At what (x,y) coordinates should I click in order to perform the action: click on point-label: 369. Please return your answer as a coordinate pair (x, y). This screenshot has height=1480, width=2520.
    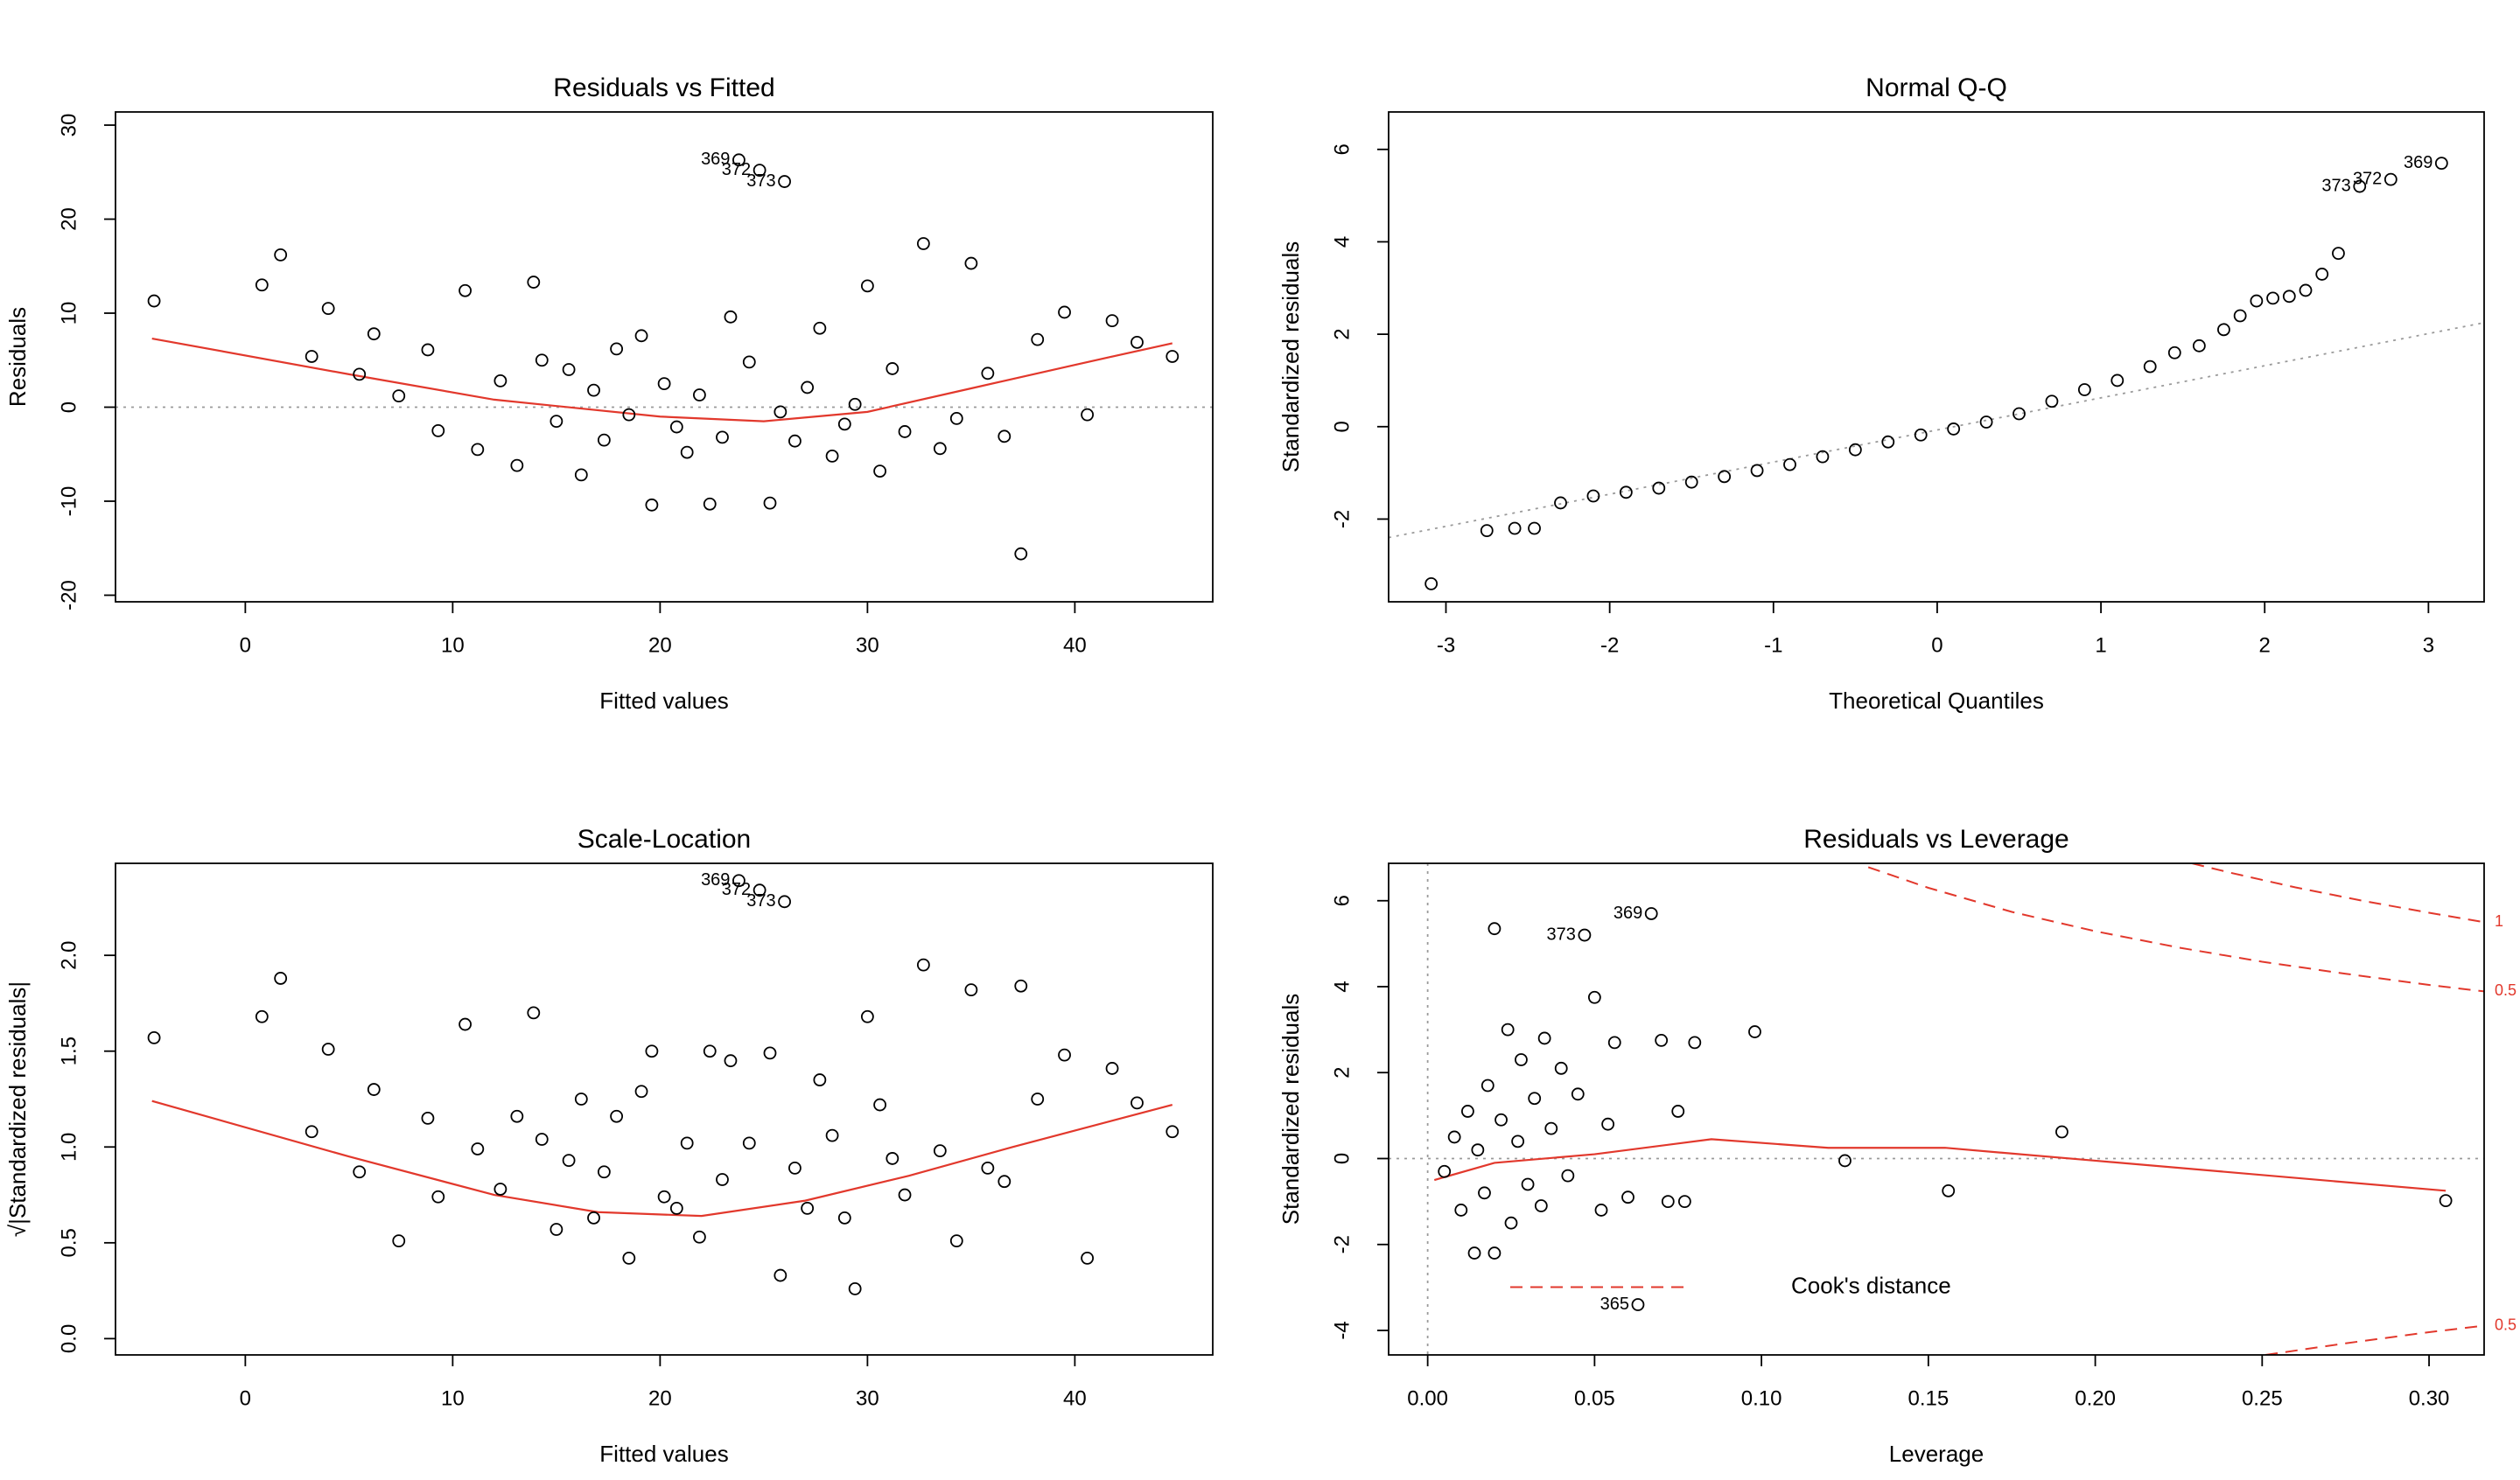
    Looking at the image, I should click on (2418, 162).